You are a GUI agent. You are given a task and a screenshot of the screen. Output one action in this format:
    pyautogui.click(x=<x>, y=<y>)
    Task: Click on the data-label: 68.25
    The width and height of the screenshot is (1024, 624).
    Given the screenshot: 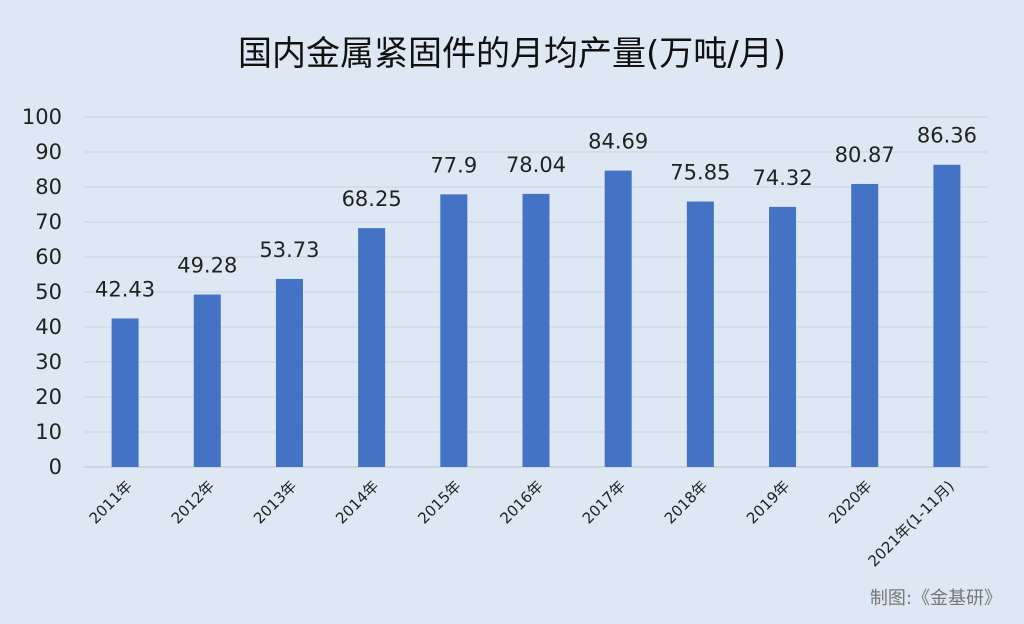 What is the action you would take?
    pyautogui.click(x=372, y=199)
    